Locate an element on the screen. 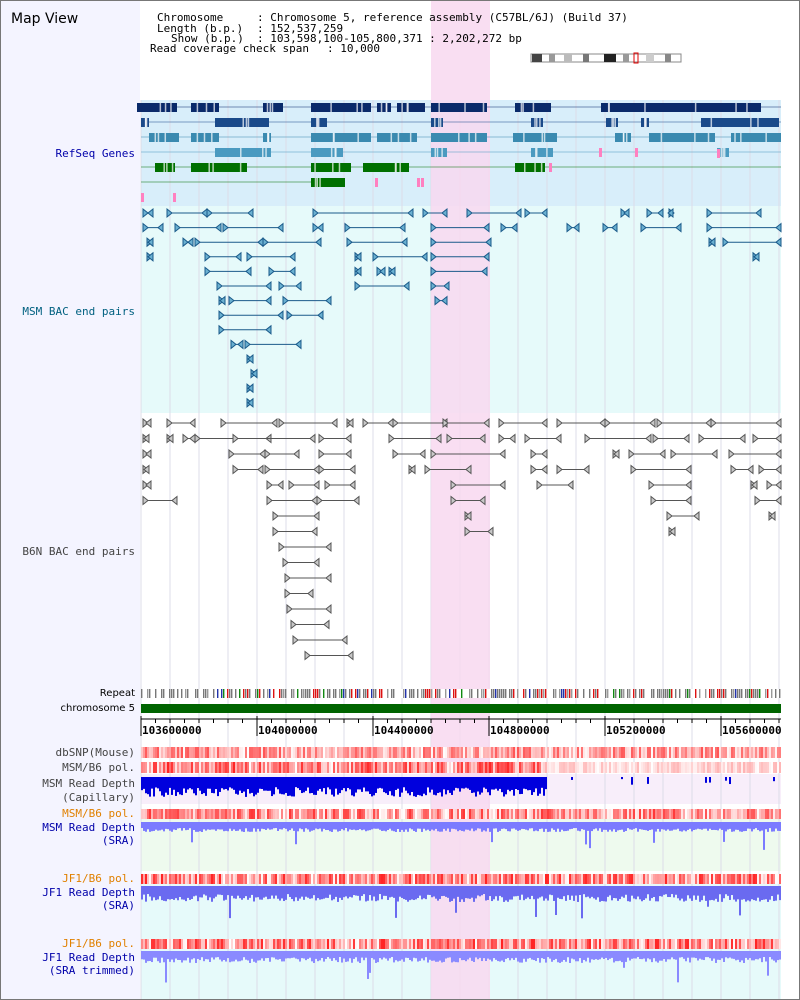  label-jf1-sra-1: JF1 Read Depth is located at coordinates (88, 892).